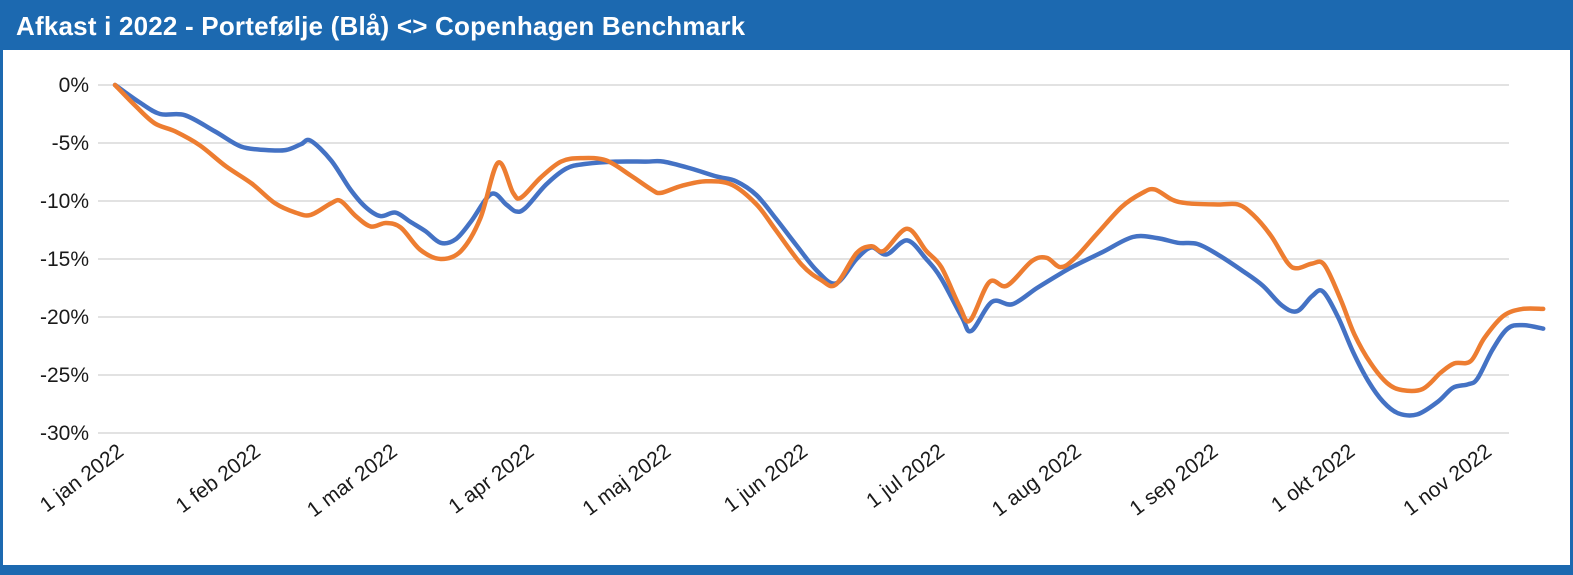 The width and height of the screenshot is (1573, 575). What do you see at coordinates (218, 479) in the screenshot?
I see `x-axis-label: 1 feb 2022` at bounding box center [218, 479].